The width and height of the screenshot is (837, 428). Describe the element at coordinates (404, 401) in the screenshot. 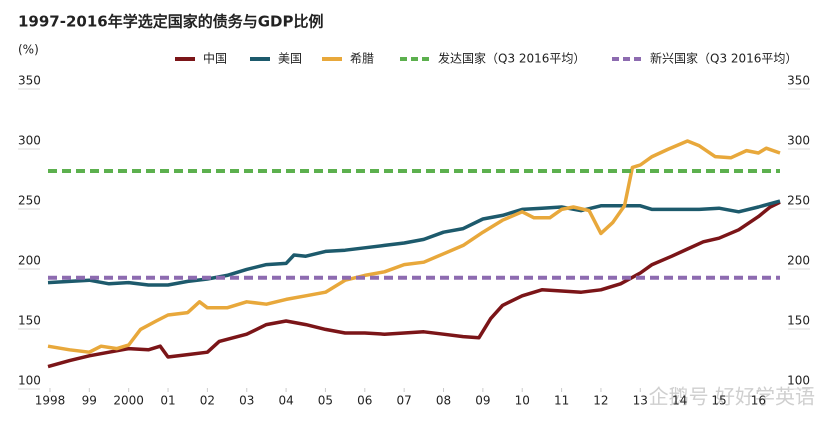

I see `x-tick-label: 07` at that location.